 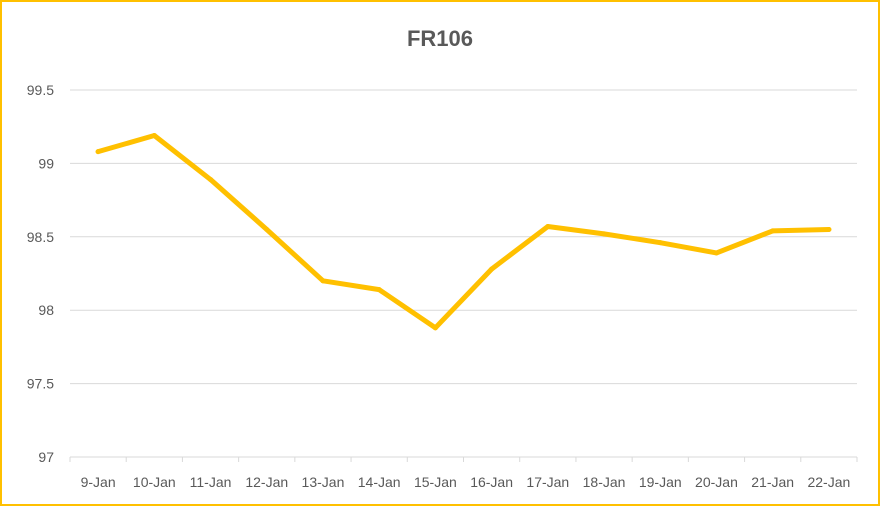 I want to click on x-tick-label: 12-Jan, so click(x=266, y=482).